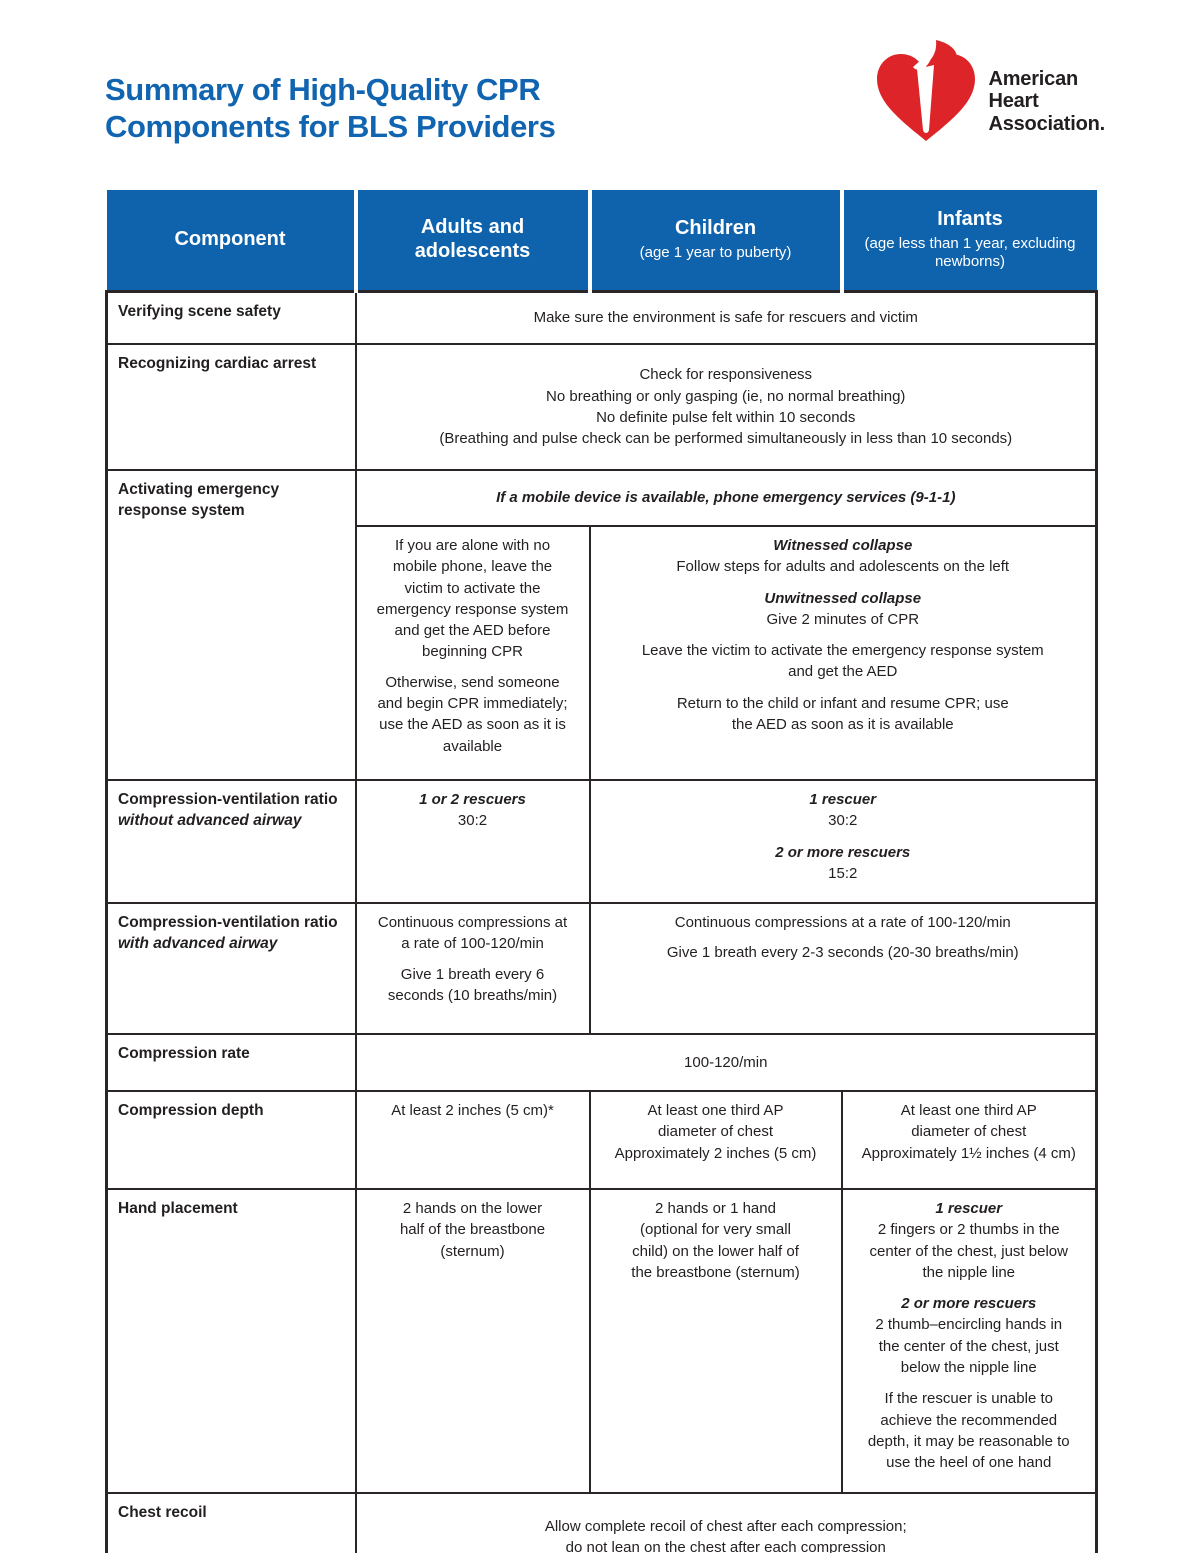 The image size is (1200, 1553). I want to click on col-header-adults-label: Adults and adolescents, so click(472, 239).